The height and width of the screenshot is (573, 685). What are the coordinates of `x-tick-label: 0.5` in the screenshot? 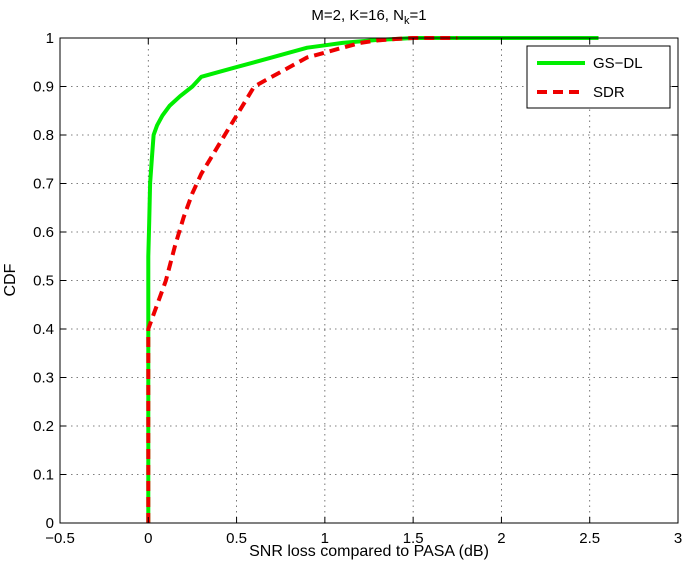 It's located at (236, 538).